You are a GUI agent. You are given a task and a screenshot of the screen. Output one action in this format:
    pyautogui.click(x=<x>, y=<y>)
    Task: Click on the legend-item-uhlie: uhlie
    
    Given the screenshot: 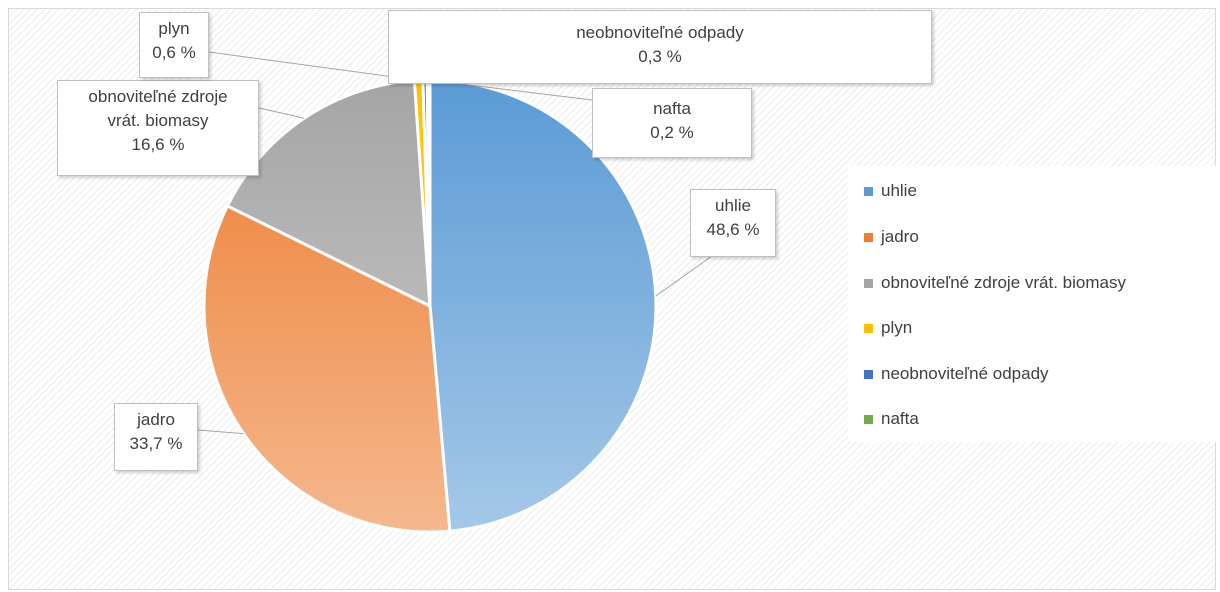 What is the action you would take?
    pyautogui.click(x=890, y=191)
    